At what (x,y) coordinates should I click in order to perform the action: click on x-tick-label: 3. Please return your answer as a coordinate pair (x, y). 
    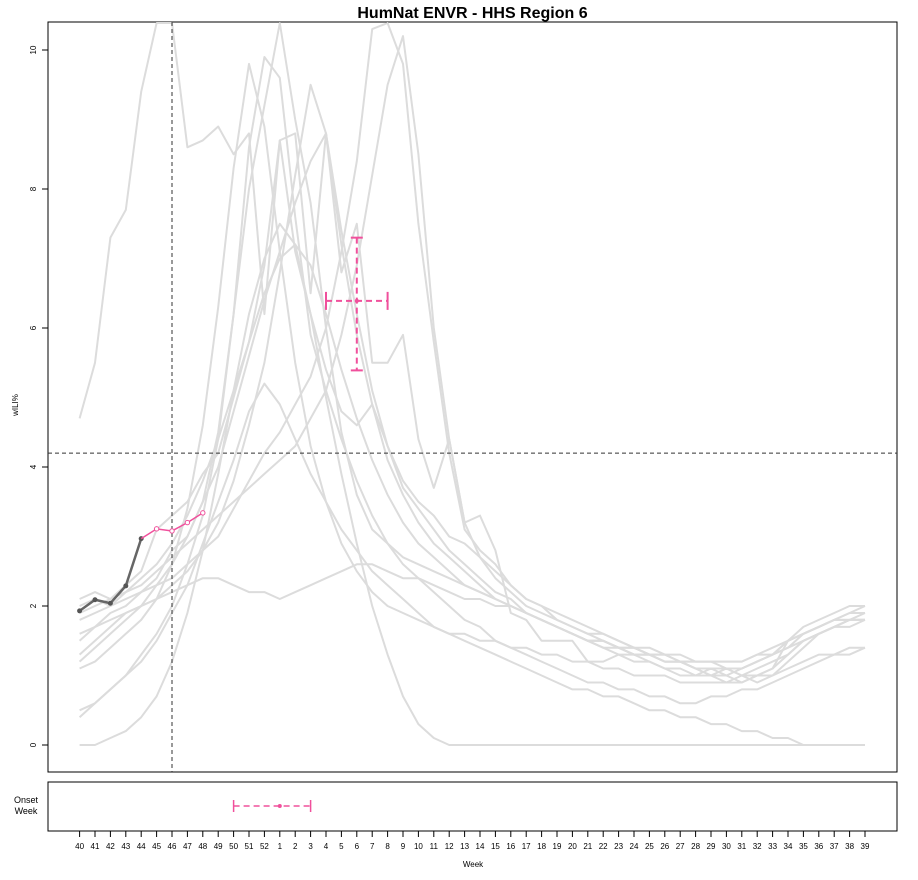
    Looking at the image, I should click on (310, 846).